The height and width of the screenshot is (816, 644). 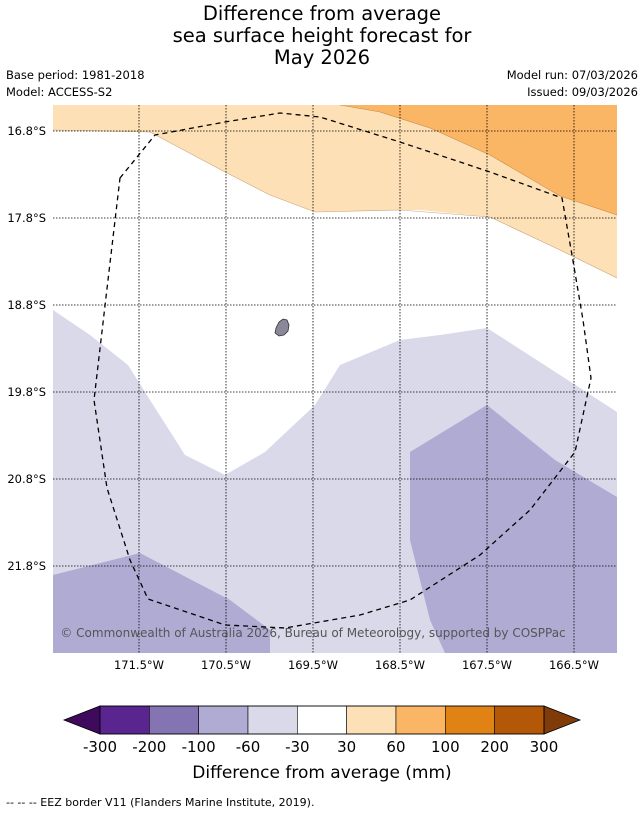 I want to click on colorbar-tick-label: -100, so click(x=199, y=747).